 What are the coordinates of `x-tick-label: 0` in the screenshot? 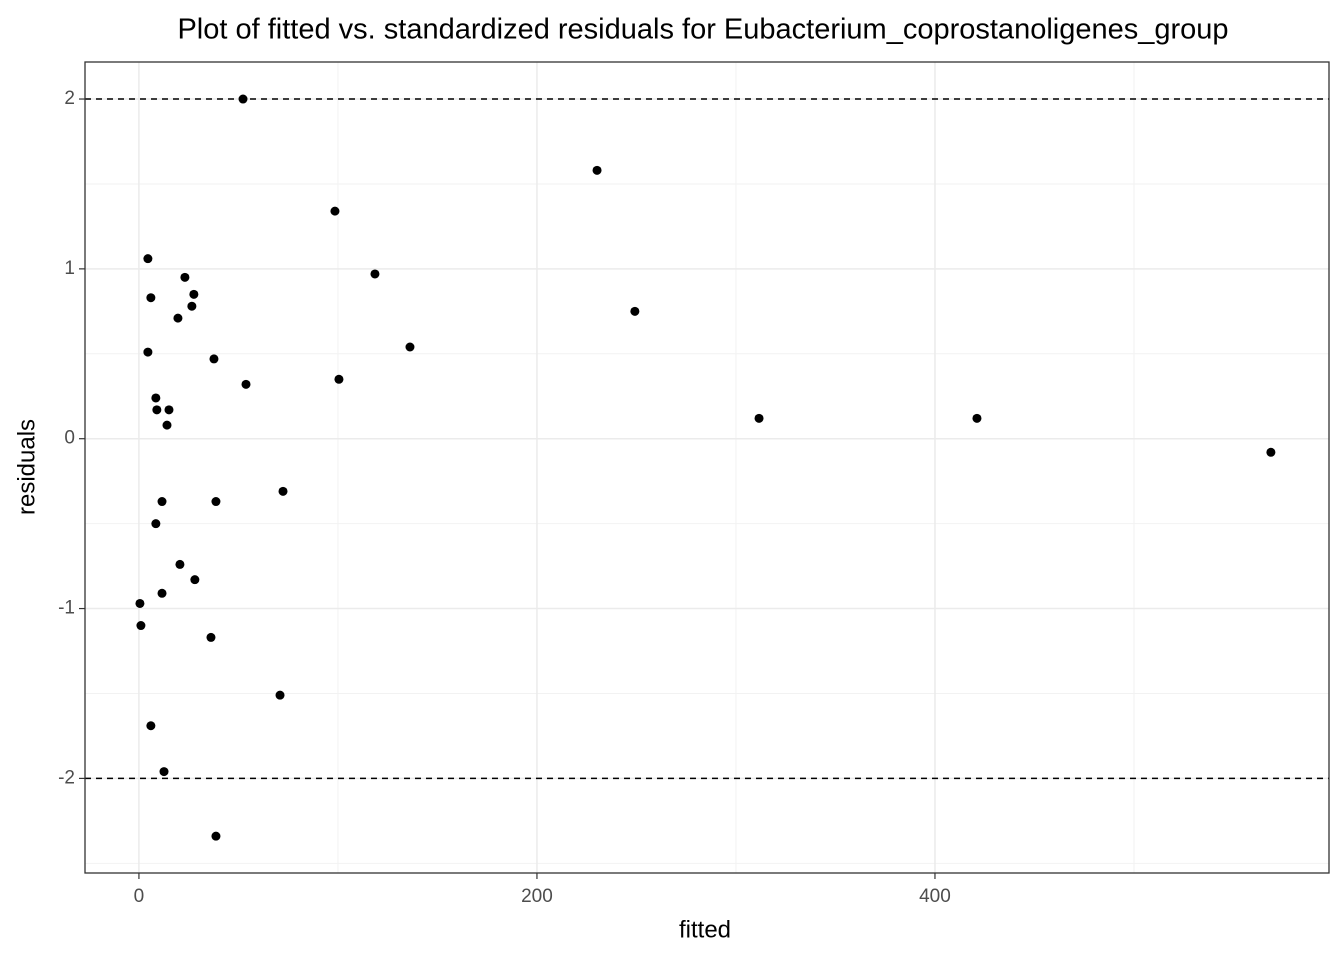 It's located at (139, 896).